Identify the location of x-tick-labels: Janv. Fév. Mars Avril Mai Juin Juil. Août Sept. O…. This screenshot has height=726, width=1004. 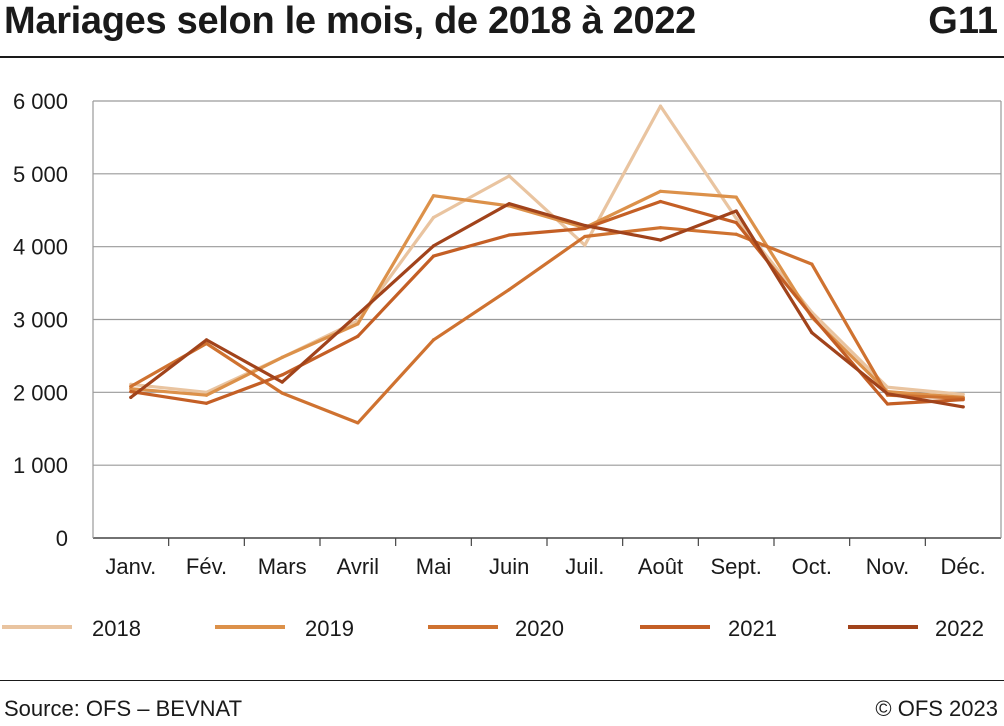
(545, 566).